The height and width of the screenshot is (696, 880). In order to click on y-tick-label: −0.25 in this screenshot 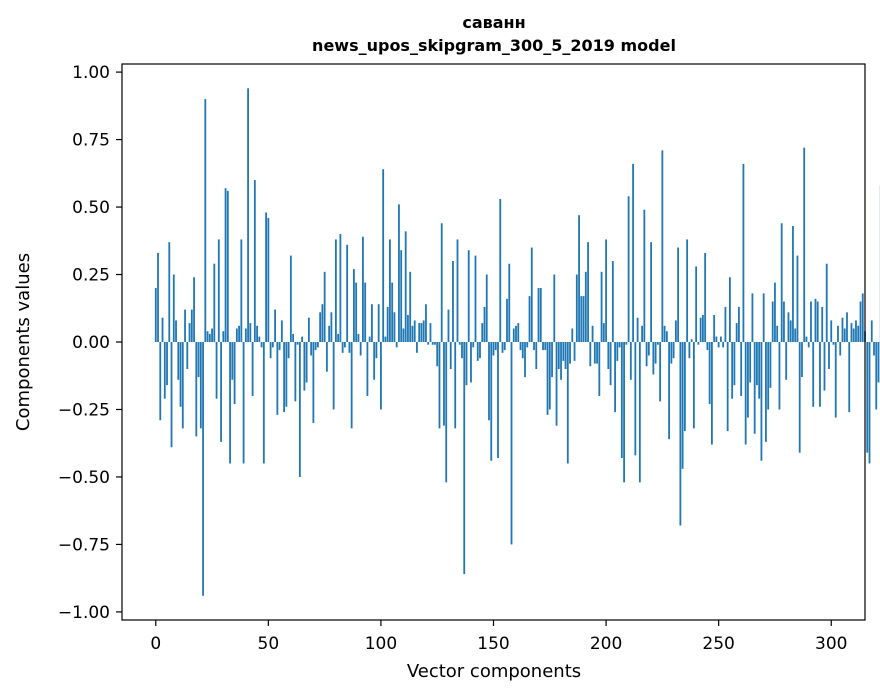, I will do `click(84, 410)`.